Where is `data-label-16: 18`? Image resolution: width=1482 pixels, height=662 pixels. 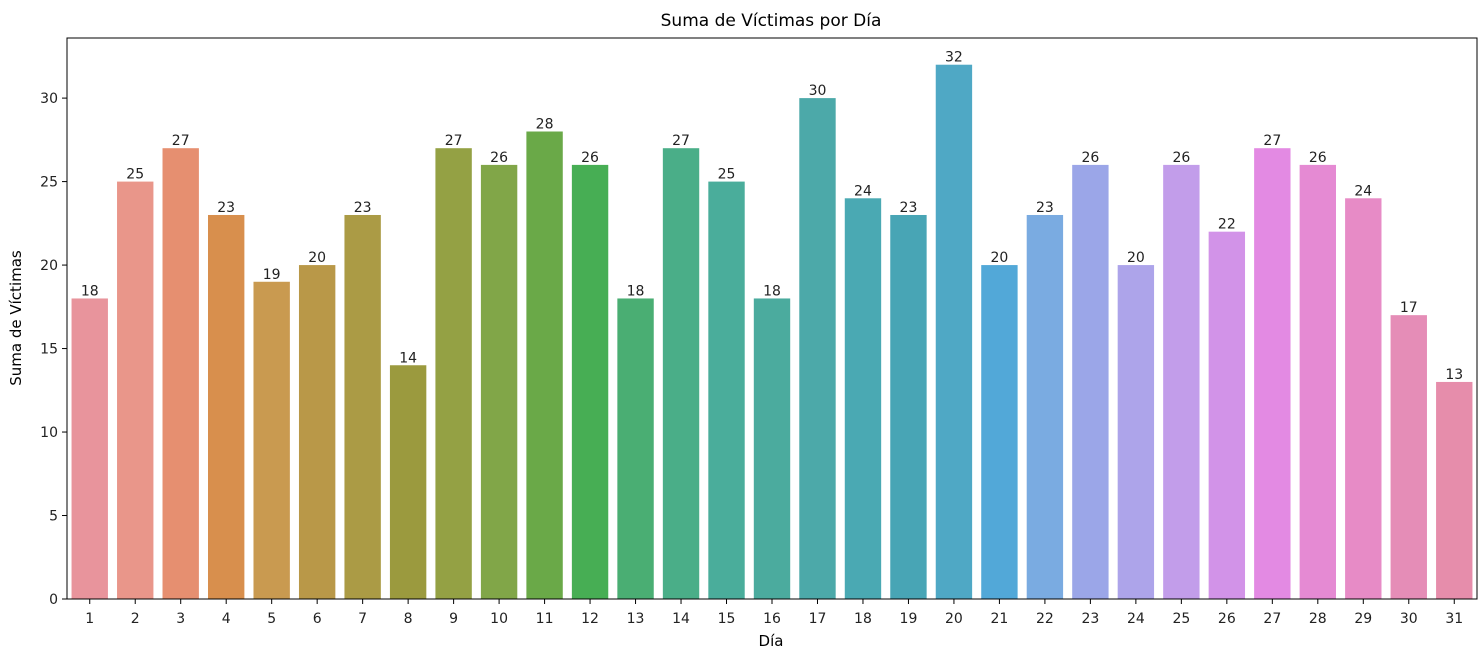 data-label-16: 18 is located at coordinates (772, 291).